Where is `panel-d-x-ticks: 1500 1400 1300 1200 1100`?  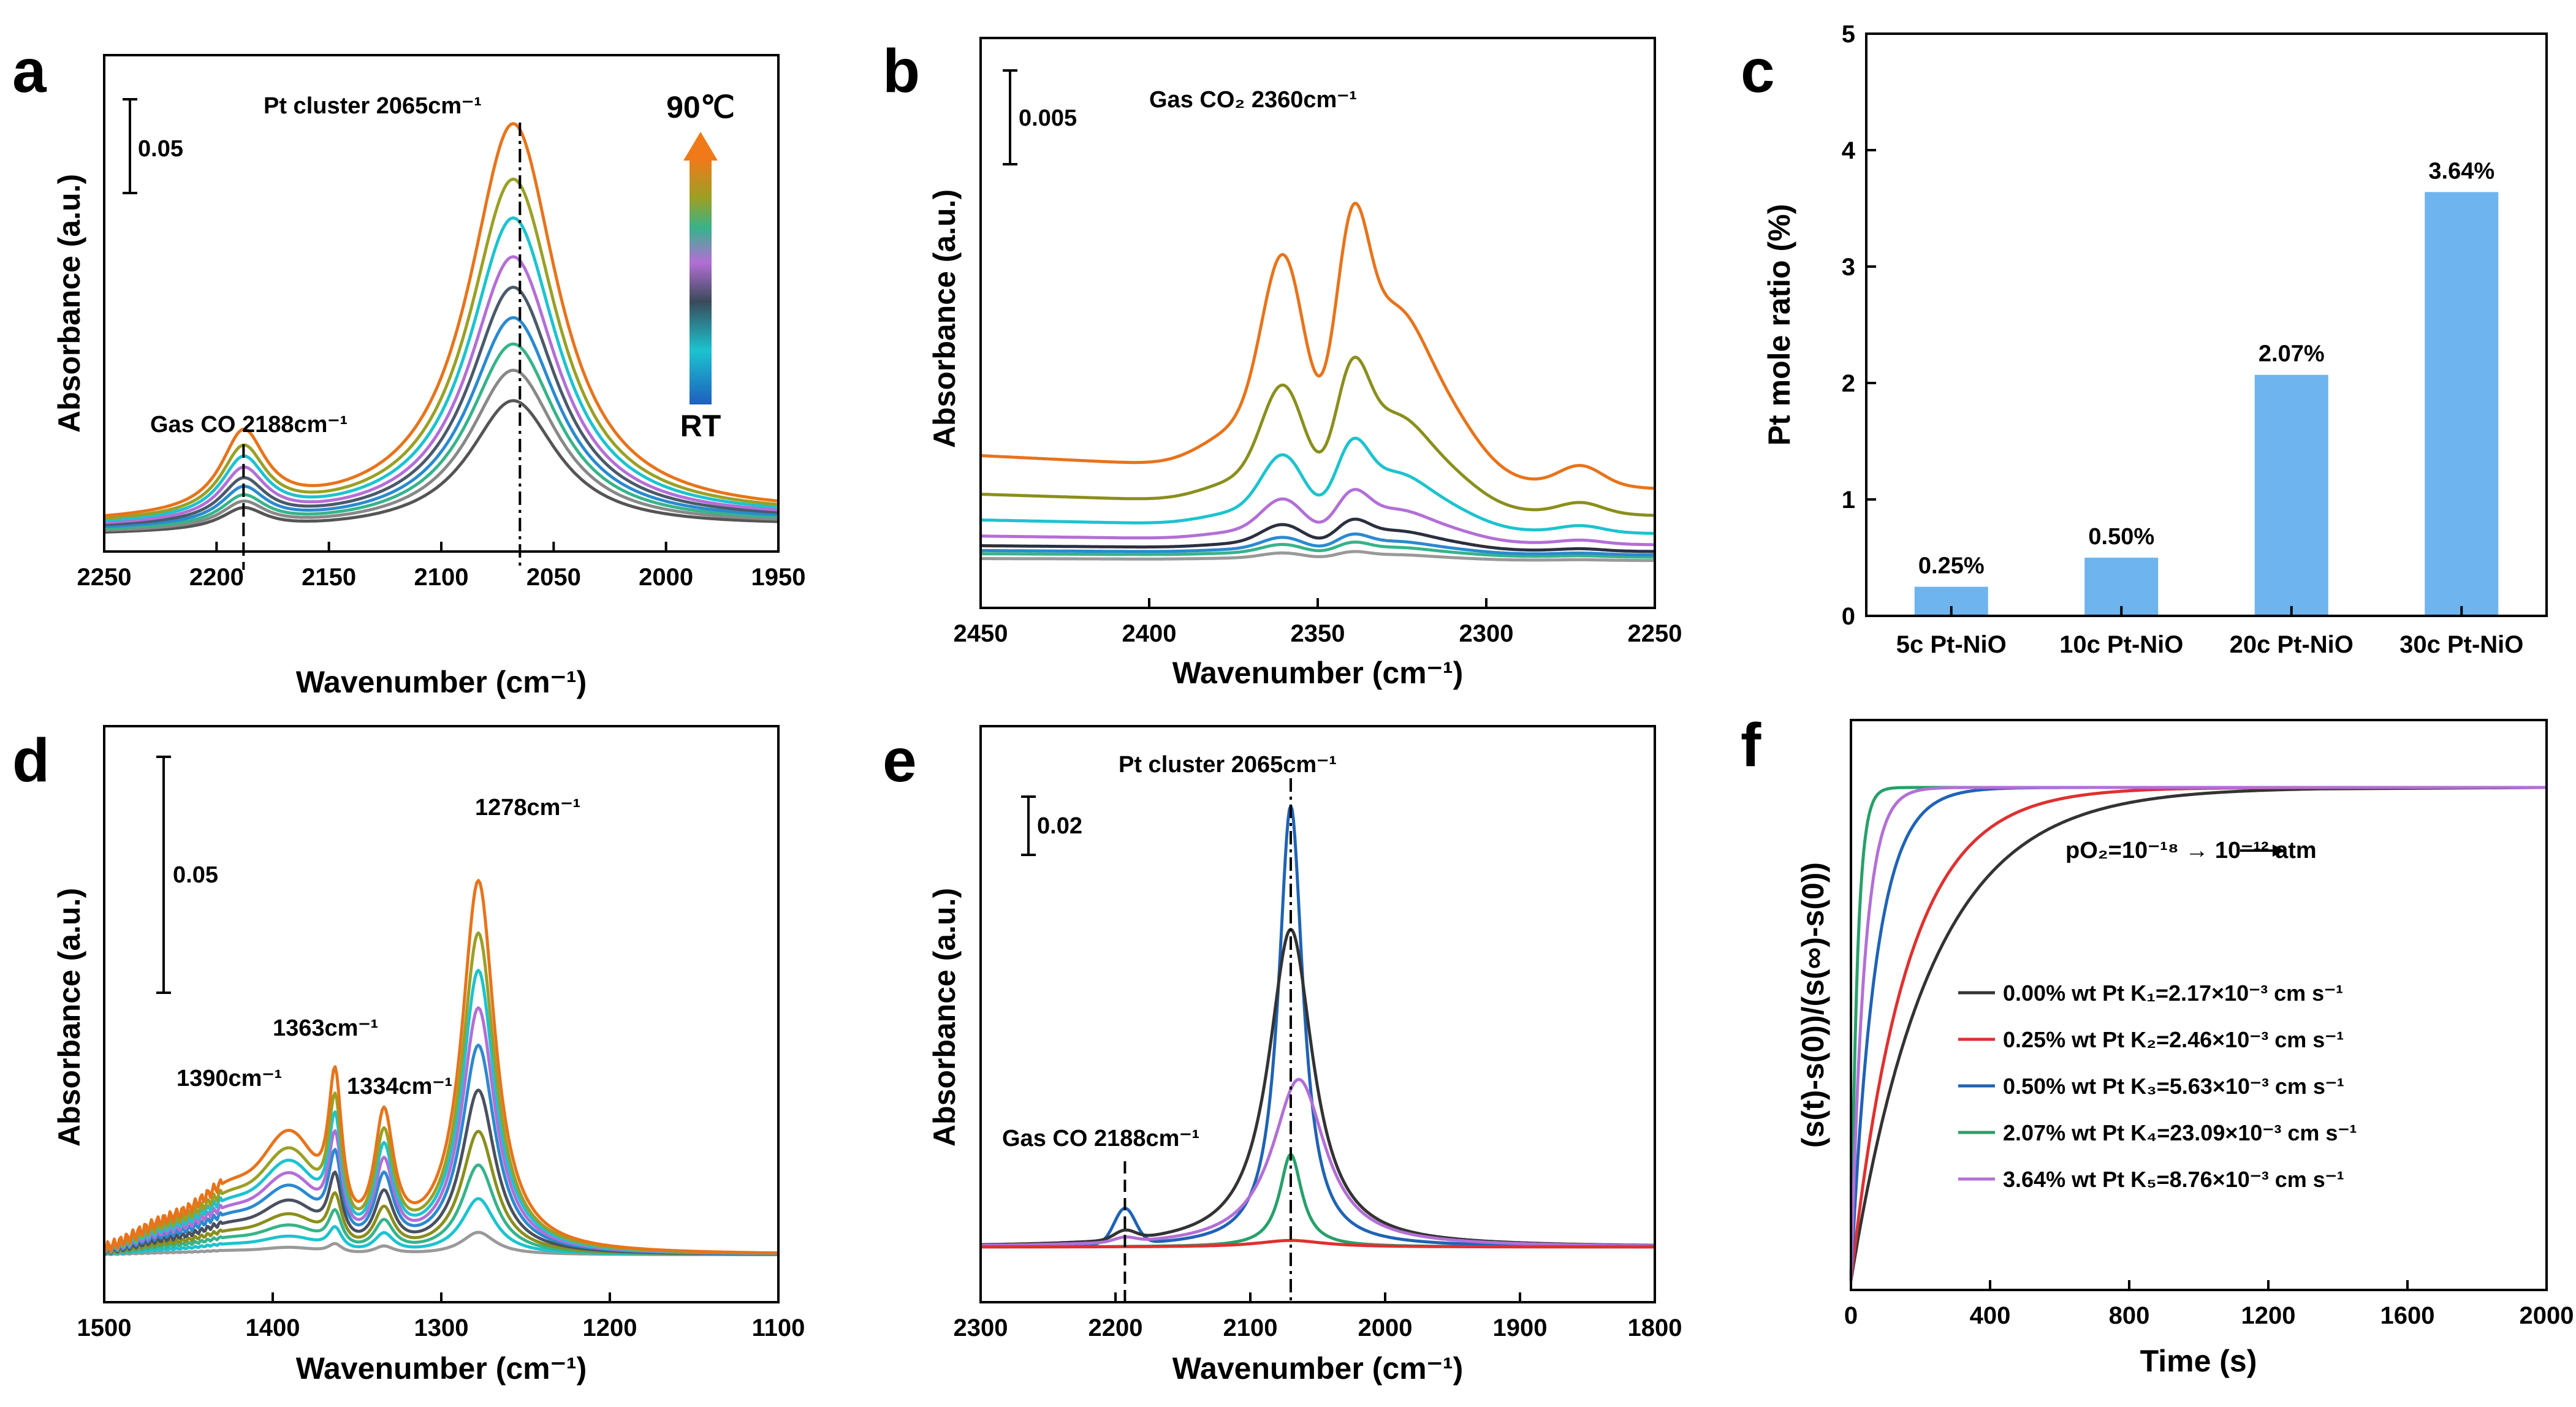 panel-d-x-ticks: 1500 1400 1300 1200 1100 is located at coordinates (441, 1316).